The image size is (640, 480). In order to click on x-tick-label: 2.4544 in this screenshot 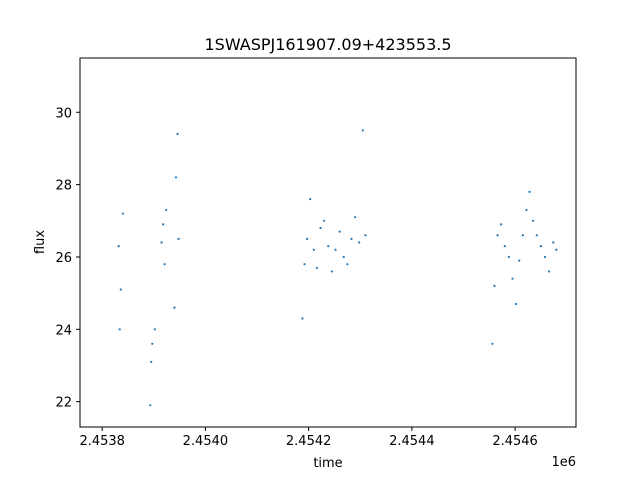, I will do `click(412, 441)`.